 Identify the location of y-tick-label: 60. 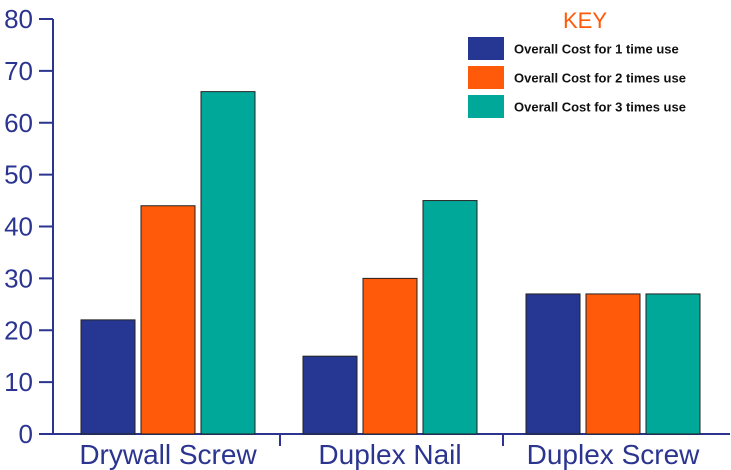
(18, 123).